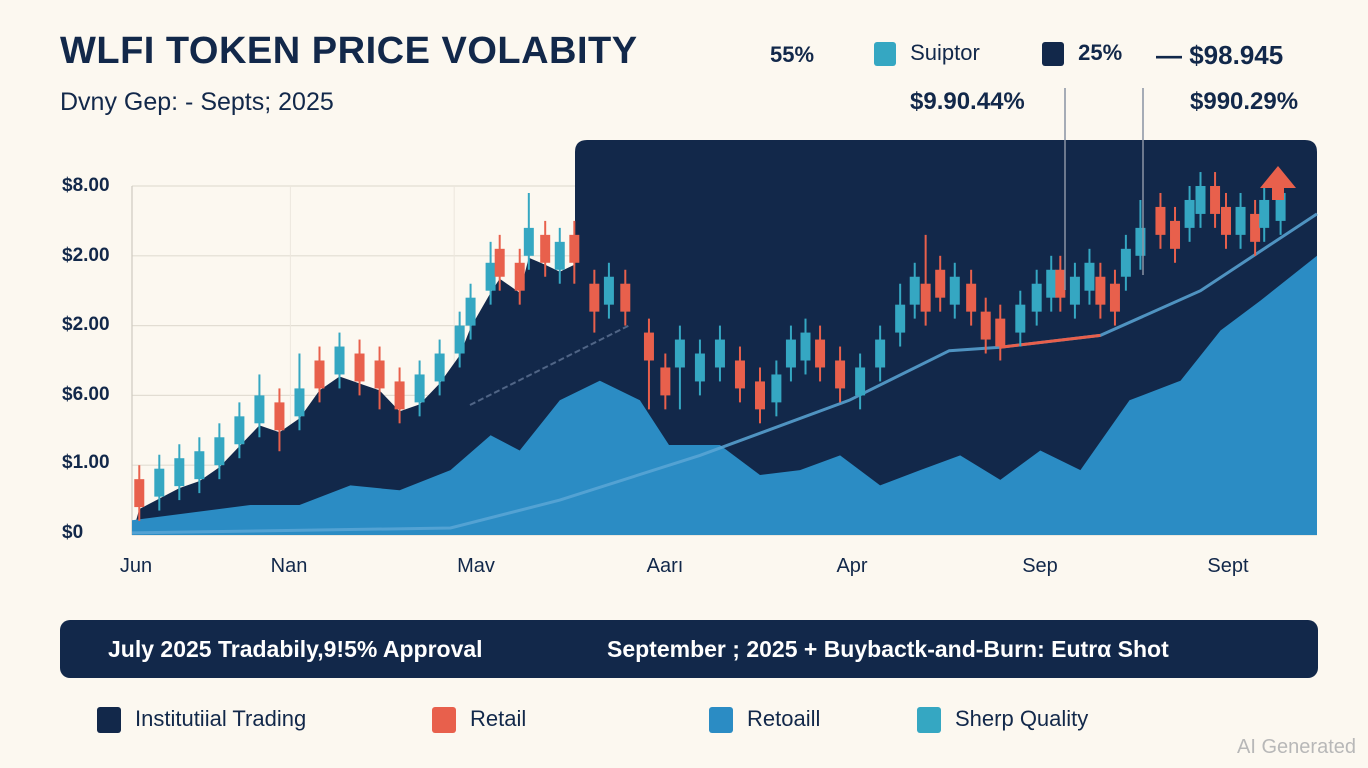  I want to click on legend-label: Institutiial Trading, so click(221, 718).